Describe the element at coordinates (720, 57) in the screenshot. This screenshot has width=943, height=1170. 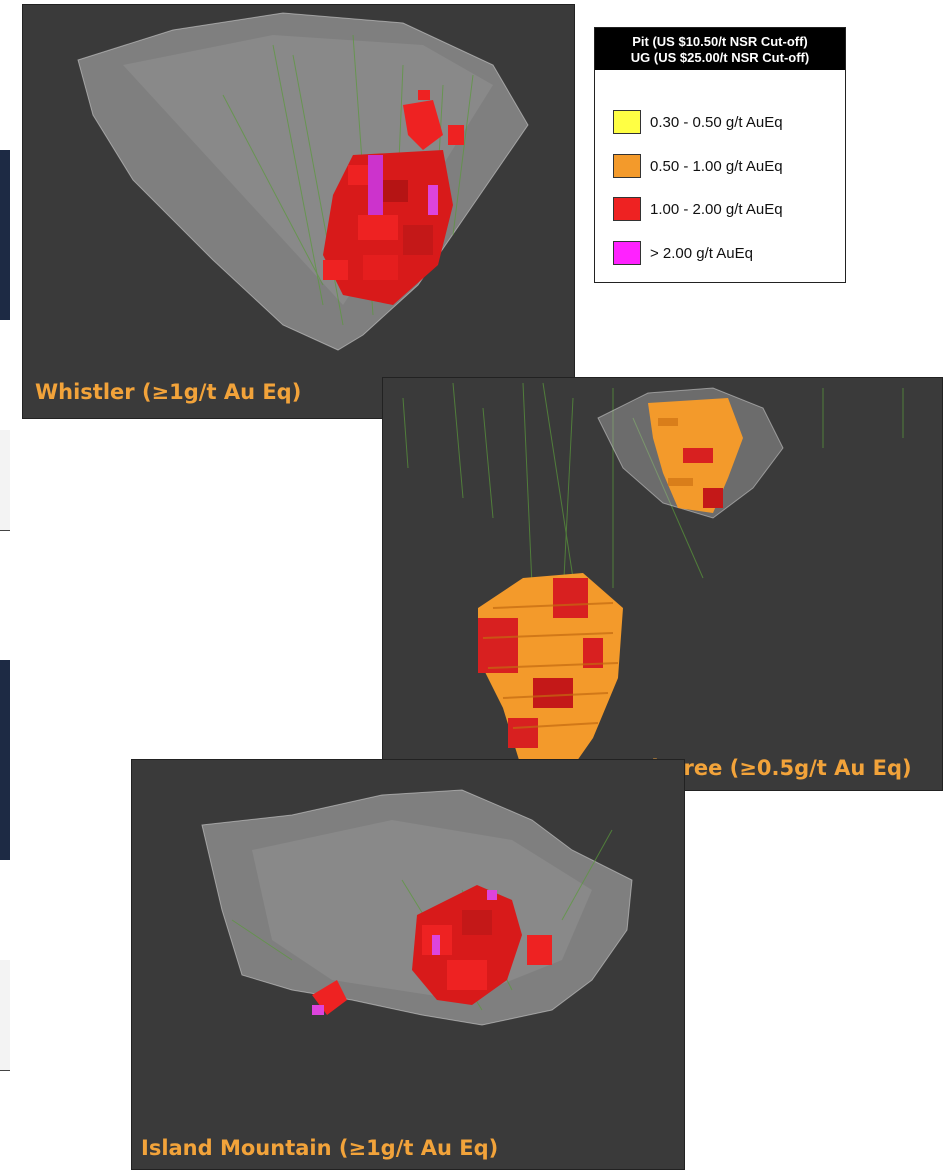
I see `legend-header-ug: UG (US $25.00/t NSR Cut-off)` at that location.